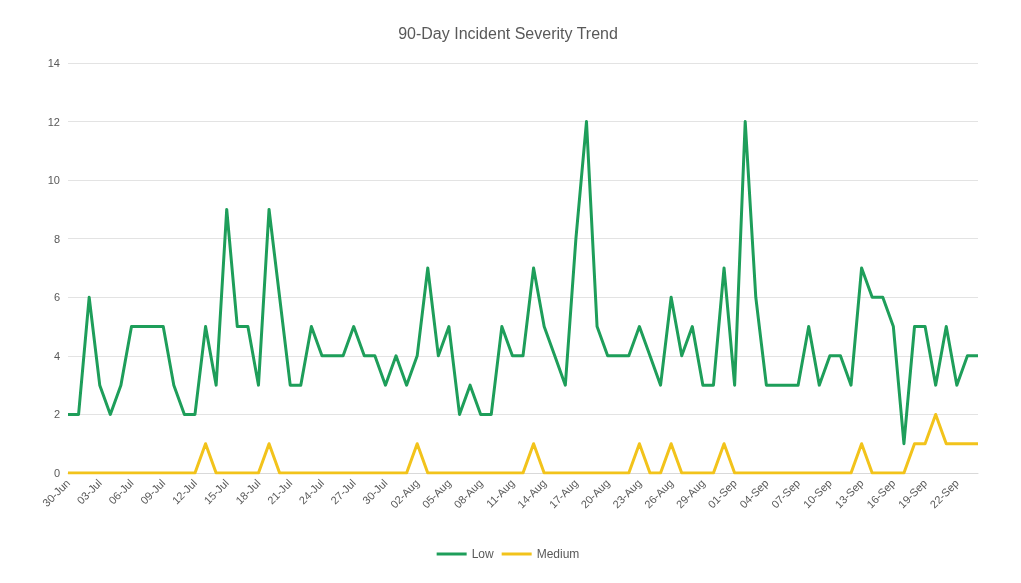  What do you see at coordinates (482, 554) in the screenshot?
I see `legend-label: Low` at bounding box center [482, 554].